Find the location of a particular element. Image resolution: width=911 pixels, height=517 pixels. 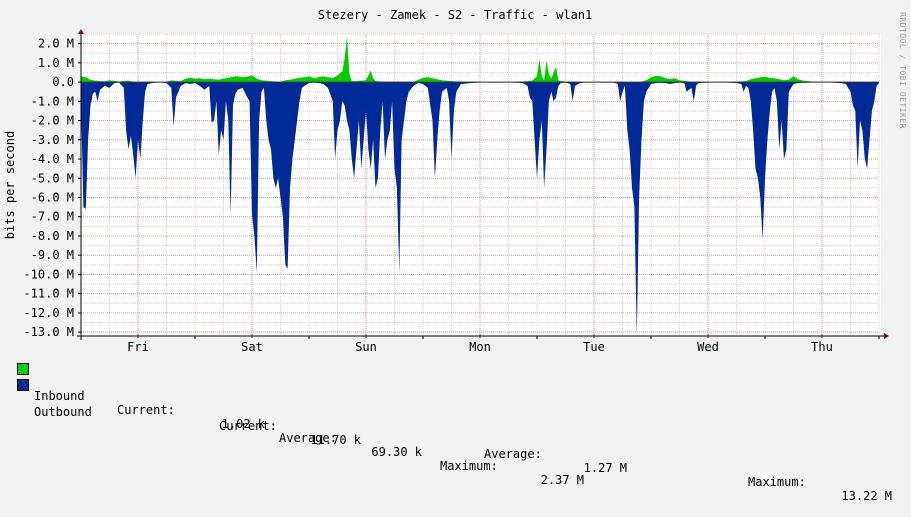

y-tick-label: -11.0 M is located at coordinates (48, 294).